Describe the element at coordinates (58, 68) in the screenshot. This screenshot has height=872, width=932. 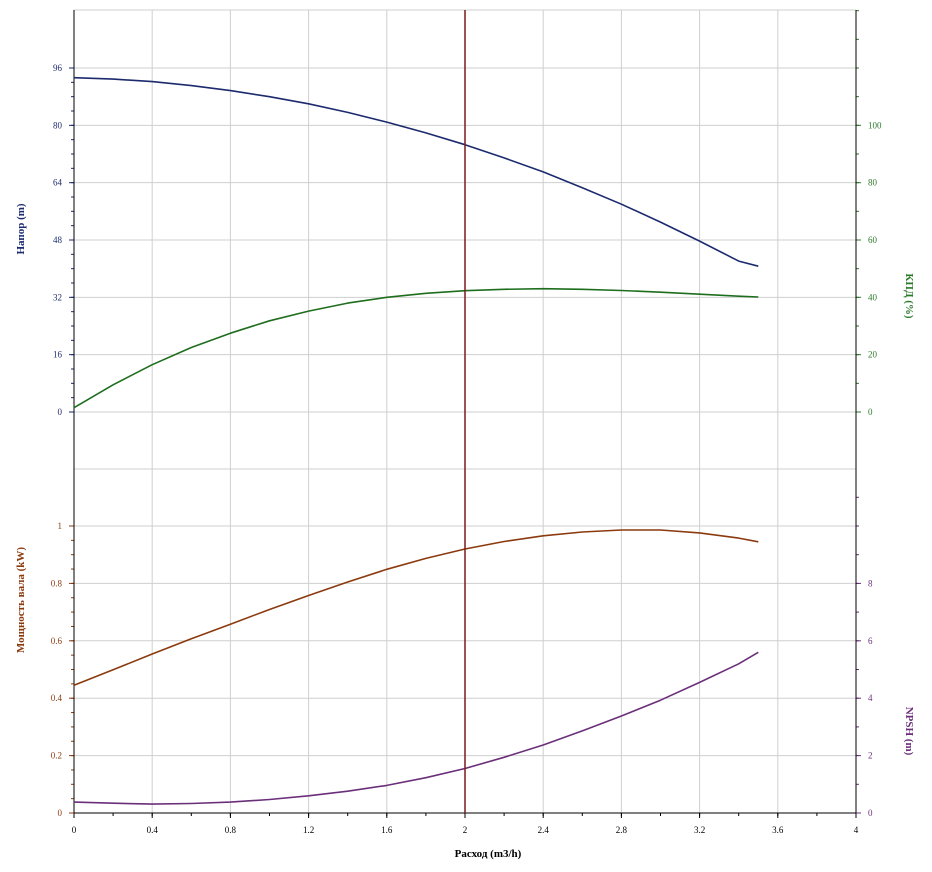
I see `left-tick-label: 96` at that location.